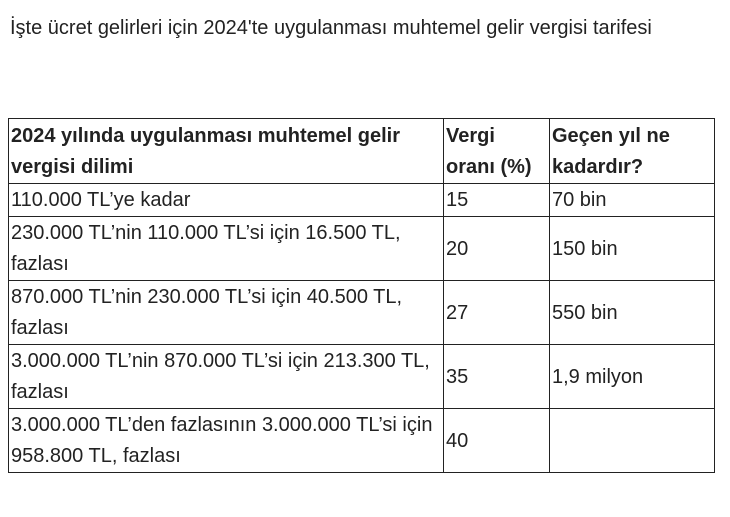 Image resolution: width=730 pixels, height=517 pixels. What do you see at coordinates (632, 376) in the screenshot?
I see `cell-last-year: 1,9 milyon` at bounding box center [632, 376].